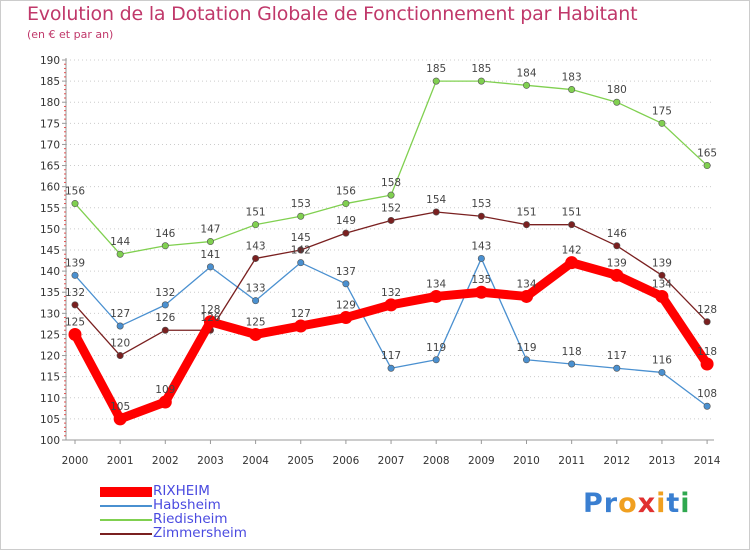 The height and width of the screenshot is (550, 750). What do you see at coordinates (707, 310) in the screenshot?
I see `data-label-zimmersheim: 128` at bounding box center [707, 310].